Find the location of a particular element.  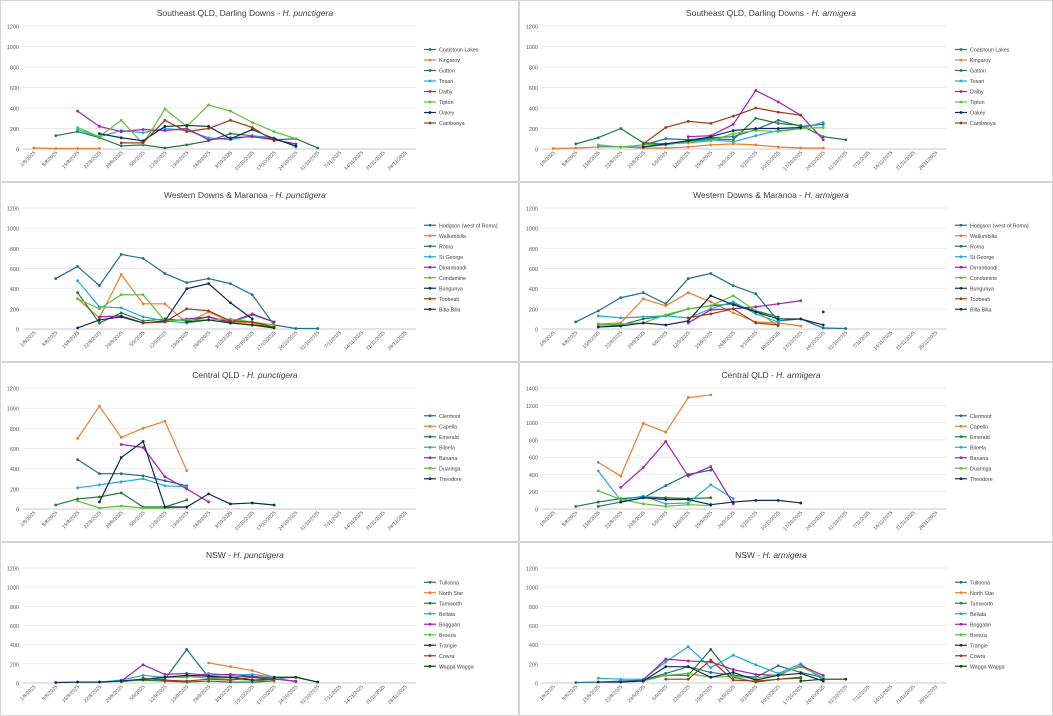

chart-title: Central QLD - H. armigera is located at coordinates (770, 375).